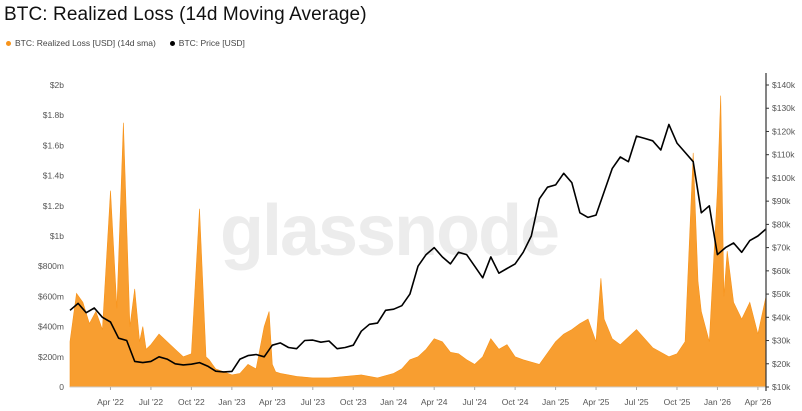  Describe the element at coordinates (393, 402) in the screenshot. I see `x-tick-label: Jan '24` at that location.